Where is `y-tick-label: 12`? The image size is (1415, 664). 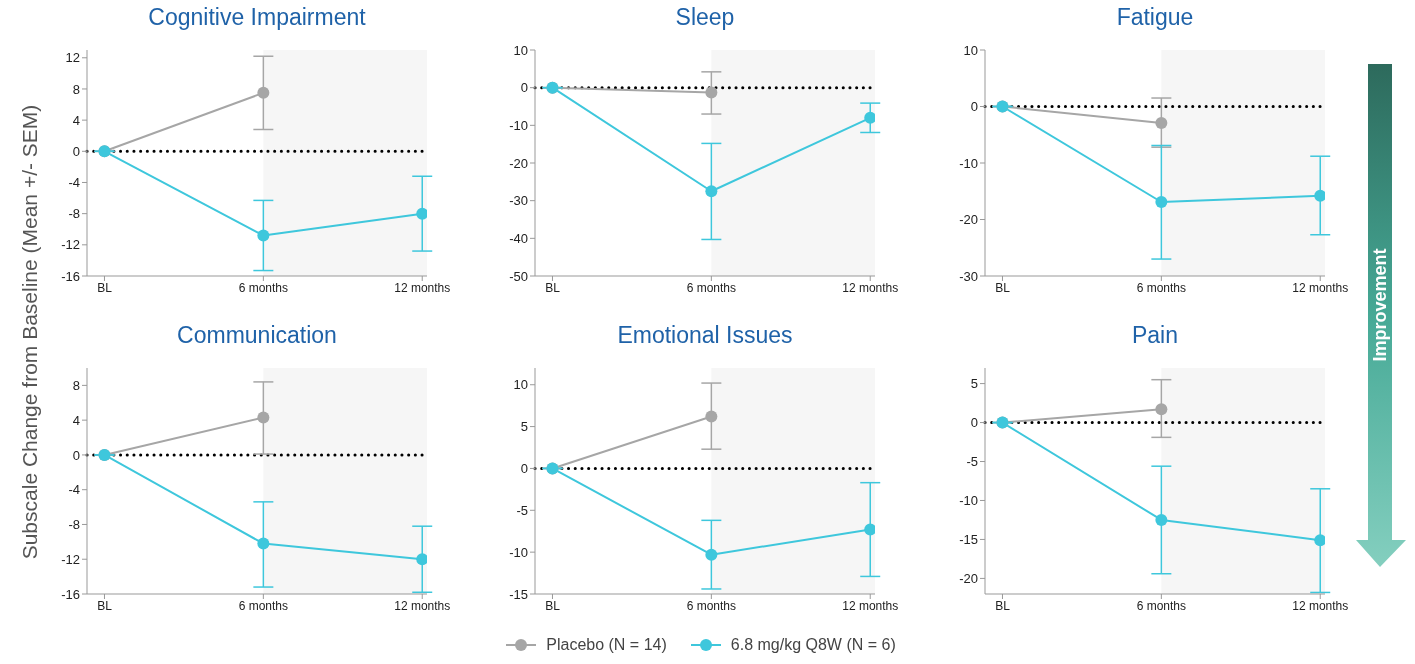
y-tick-label: 12 is located at coordinates (72, 58).